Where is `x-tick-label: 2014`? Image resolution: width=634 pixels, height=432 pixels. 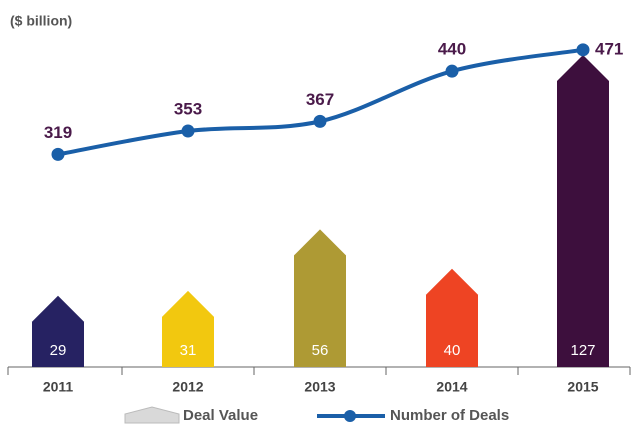
x-tick-label: 2014 is located at coordinates (451, 387).